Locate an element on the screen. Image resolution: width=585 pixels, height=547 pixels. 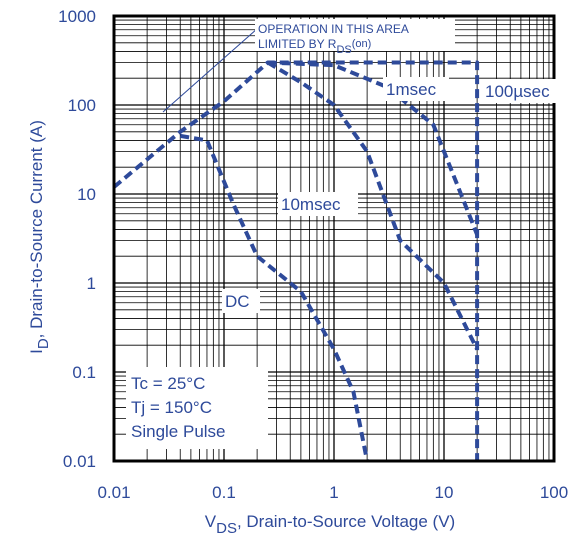
y-tick-label: 0.1 is located at coordinates (84, 372).